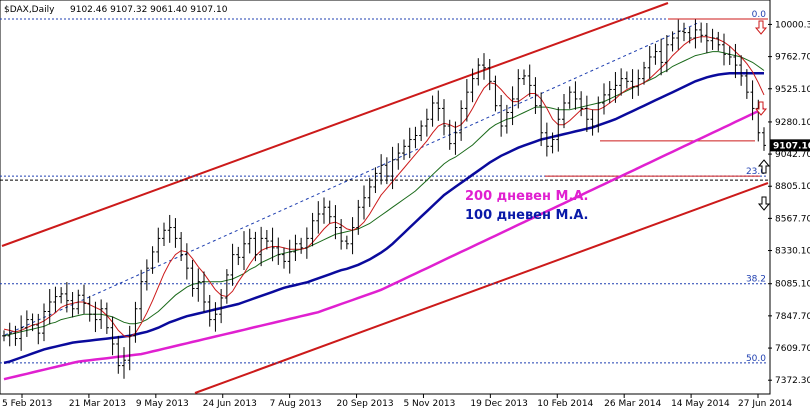 The height and width of the screenshot is (408, 810). What do you see at coordinates (499, 403) in the screenshot?
I see `x-tick-label: 19 Dec 2013` at bounding box center [499, 403].